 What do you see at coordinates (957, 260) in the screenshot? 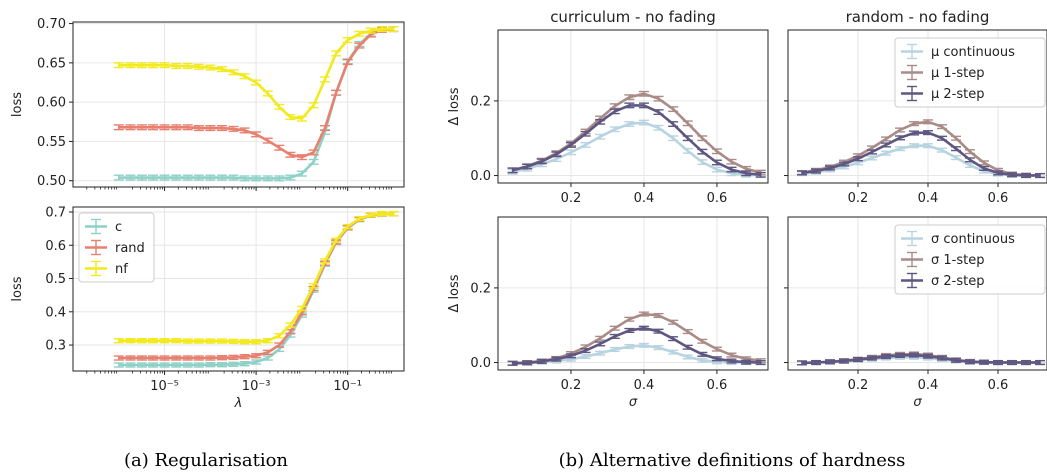
I see `legend-label: σ 1-step` at bounding box center [957, 260].